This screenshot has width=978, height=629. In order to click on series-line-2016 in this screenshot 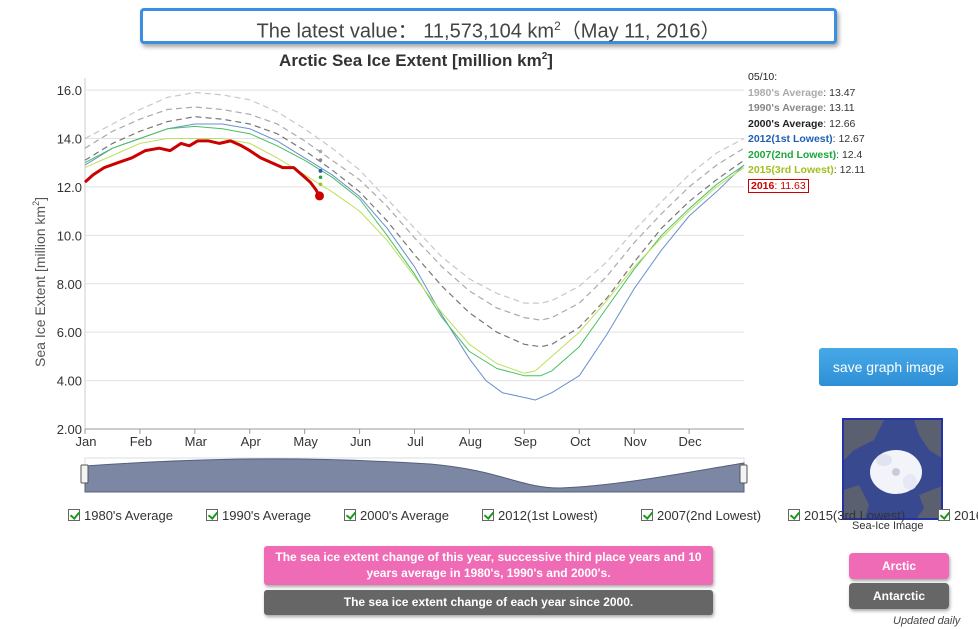, I will do `click(202, 168)`.